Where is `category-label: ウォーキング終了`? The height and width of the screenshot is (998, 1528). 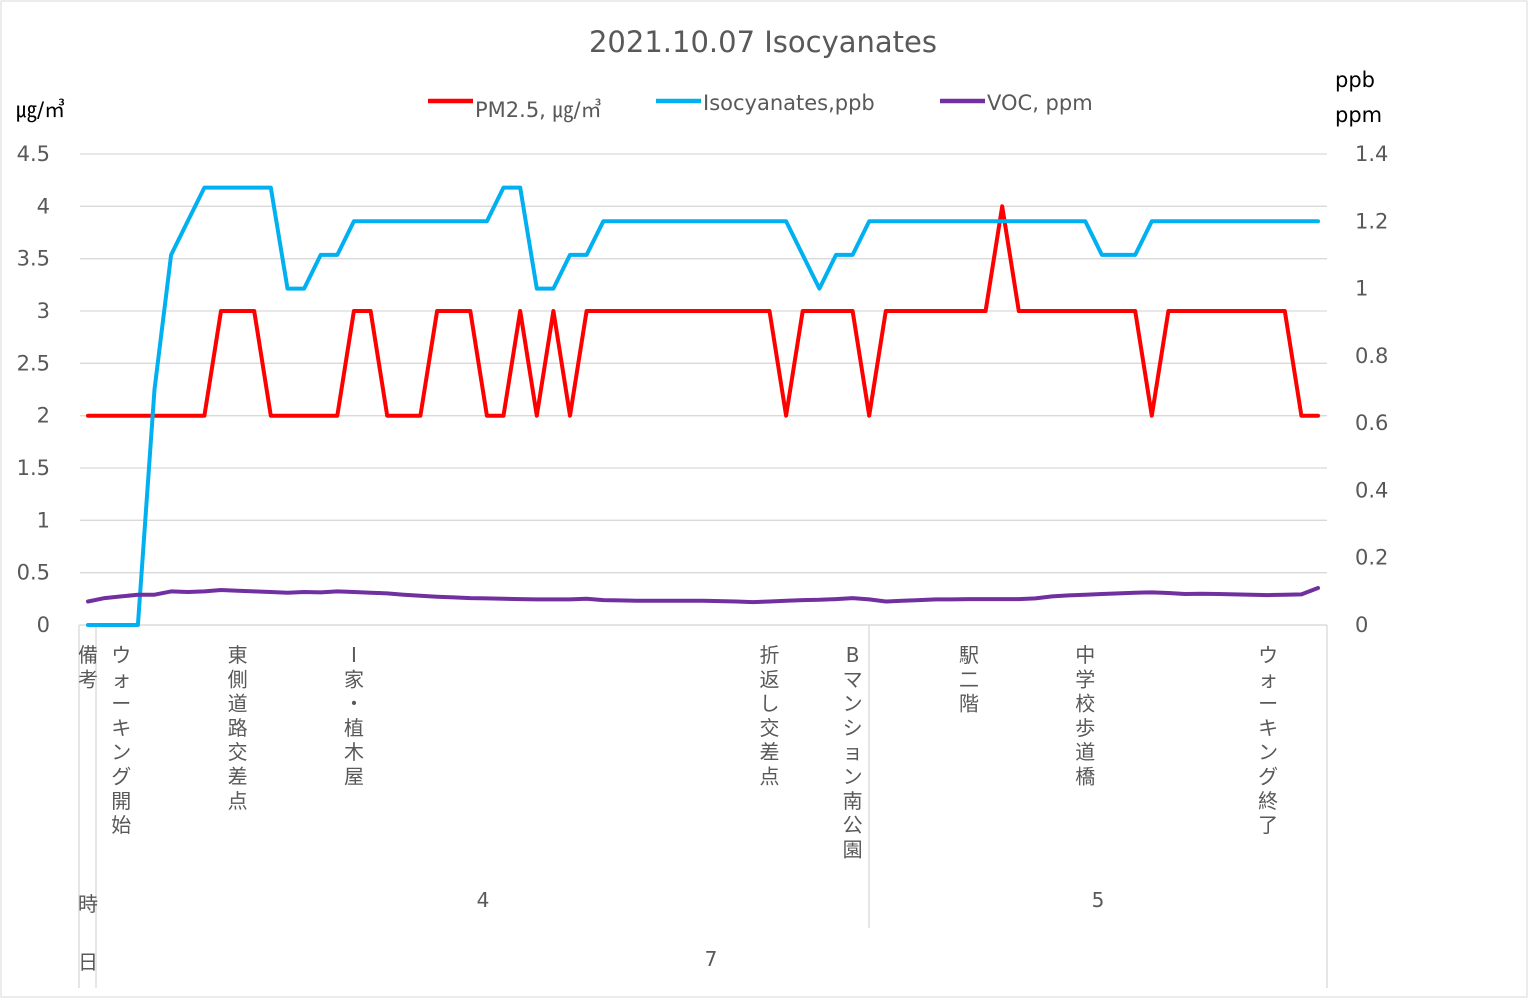 category-label: ウォーキング終了 is located at coordinates (1268, 740).